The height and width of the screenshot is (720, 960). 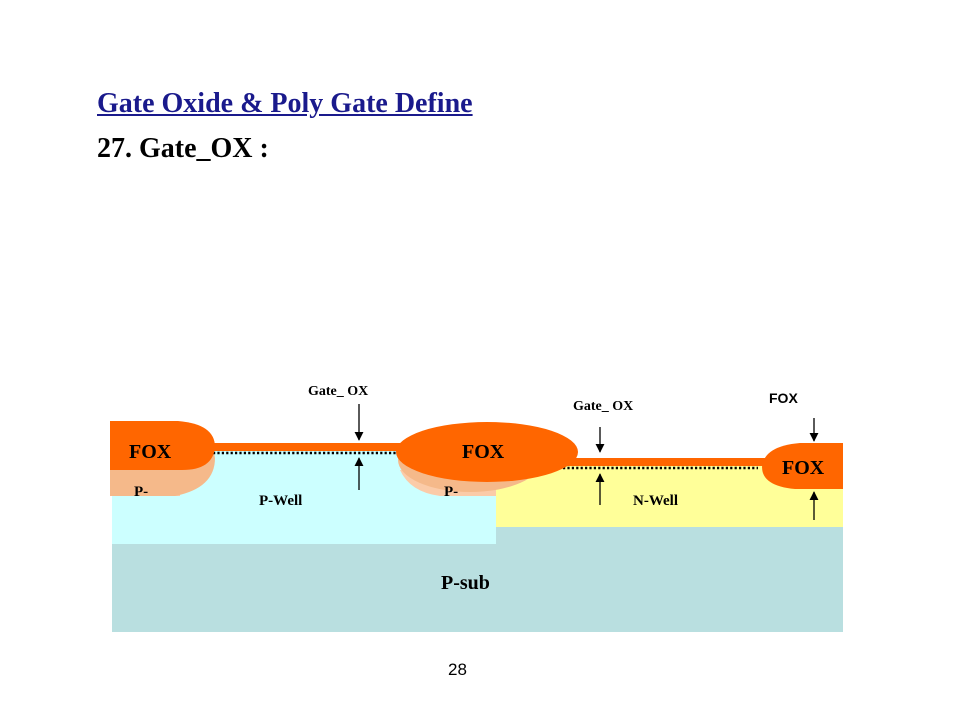 I want to click on page-number: 28, so click(x=457, y=669).